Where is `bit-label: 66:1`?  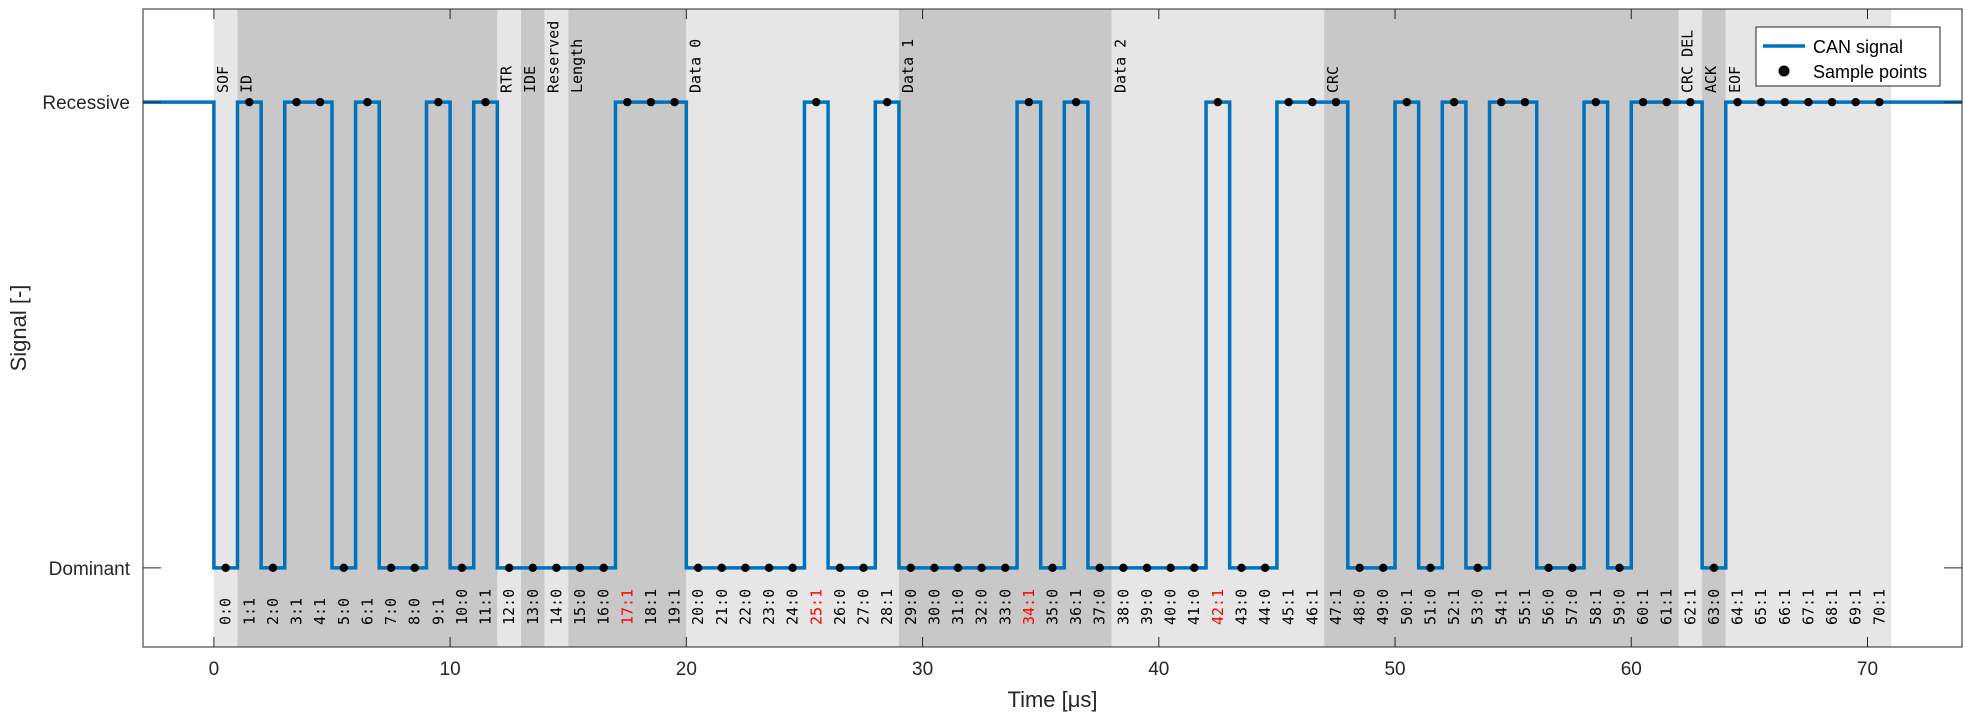
bit-label: 66:1 is located at coordinates (1785, 607).